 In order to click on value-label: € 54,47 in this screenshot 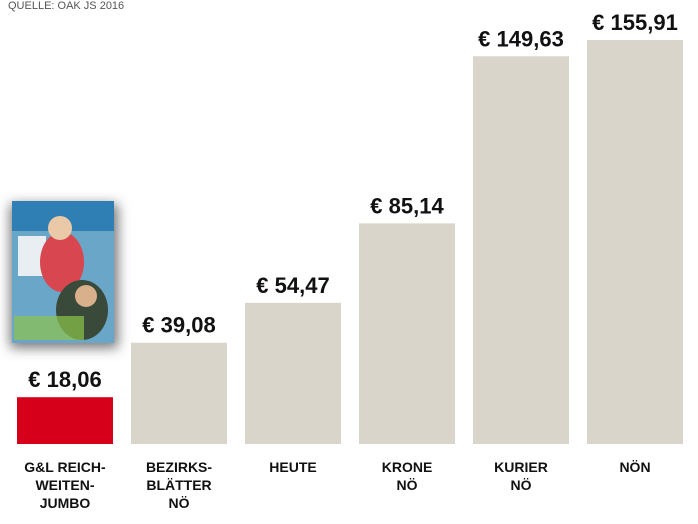, I will do `click(292, 285)`.